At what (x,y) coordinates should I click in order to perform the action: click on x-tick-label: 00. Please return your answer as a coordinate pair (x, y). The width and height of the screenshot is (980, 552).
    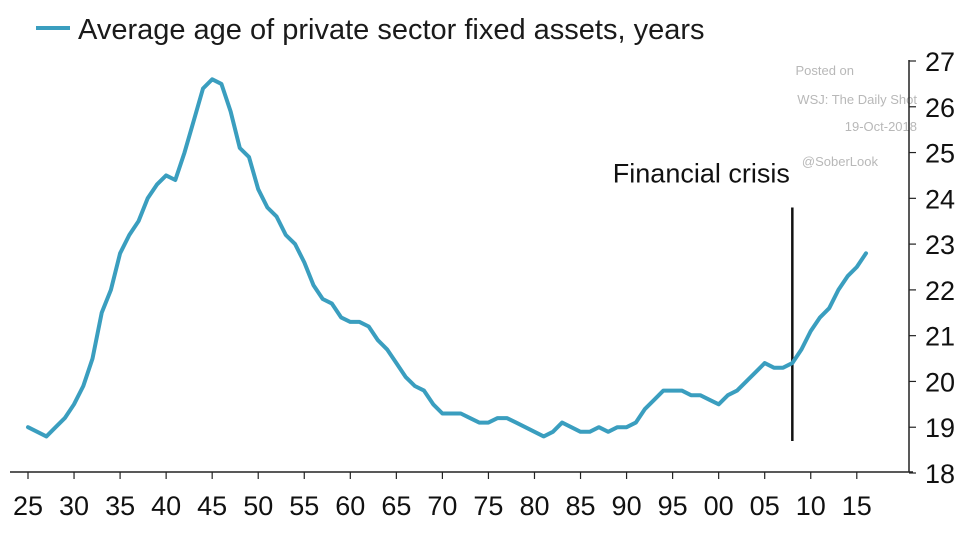
    Looking at the image, I should click on (719, 506).